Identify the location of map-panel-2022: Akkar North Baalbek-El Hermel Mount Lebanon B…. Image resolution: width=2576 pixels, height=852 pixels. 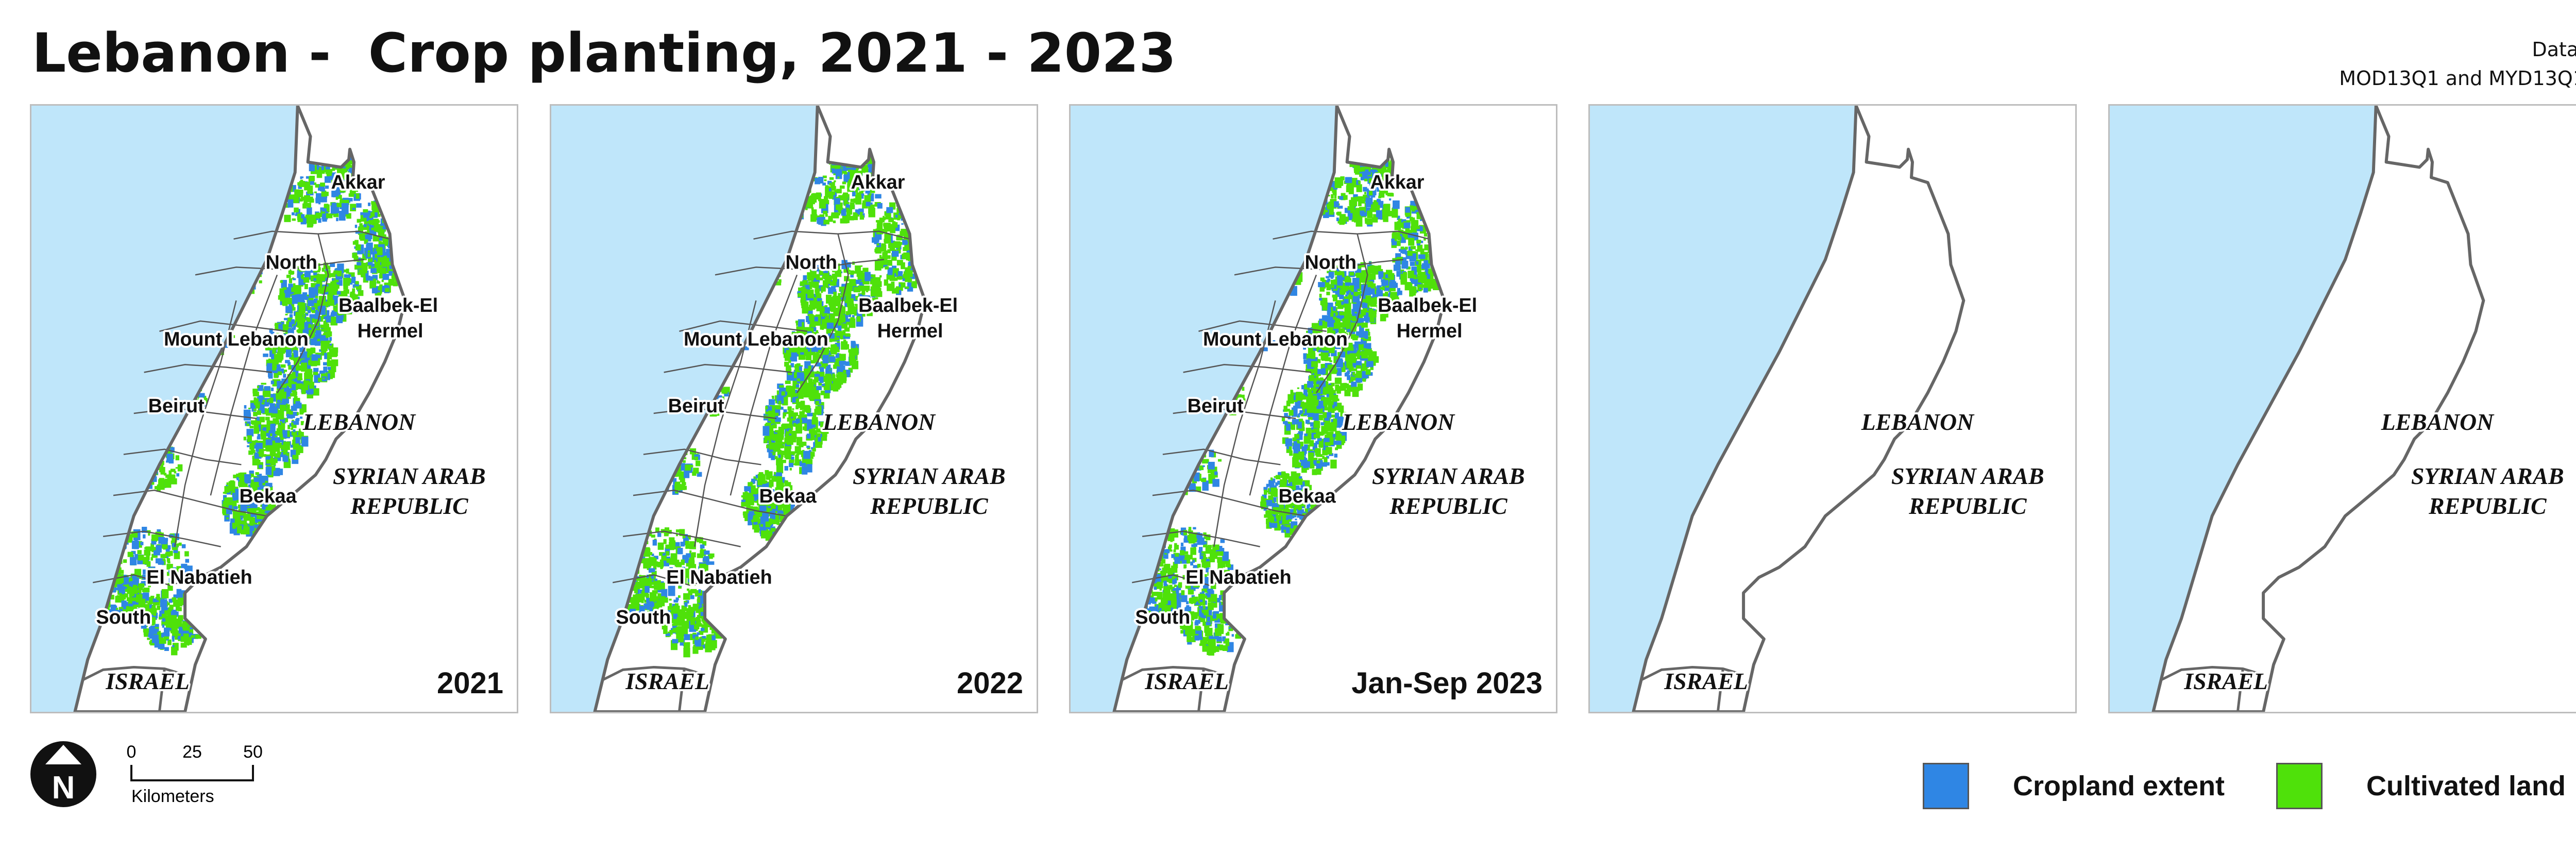
(794, 408).